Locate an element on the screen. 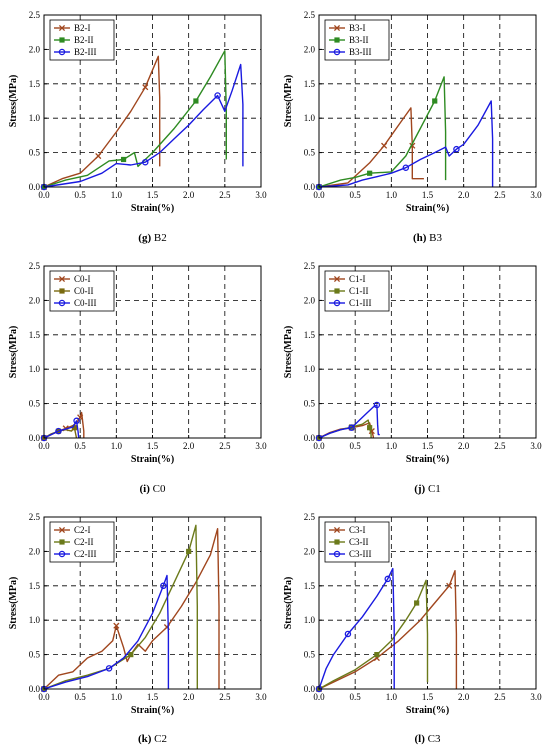 The image size is (550, 753). legend-label: B2-II is located at coordinates (84, 40).